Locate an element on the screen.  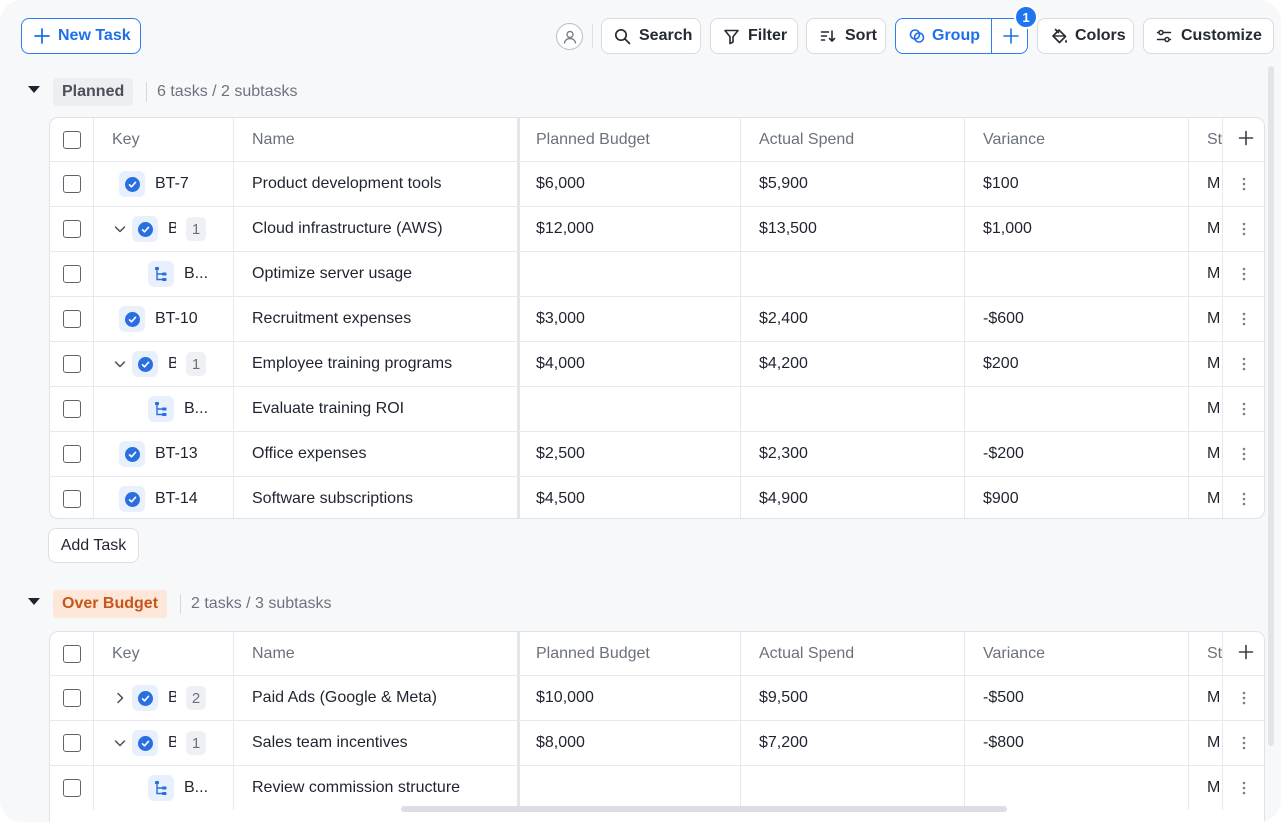
new-task-button: New Task is located at coordinates (81, 36).